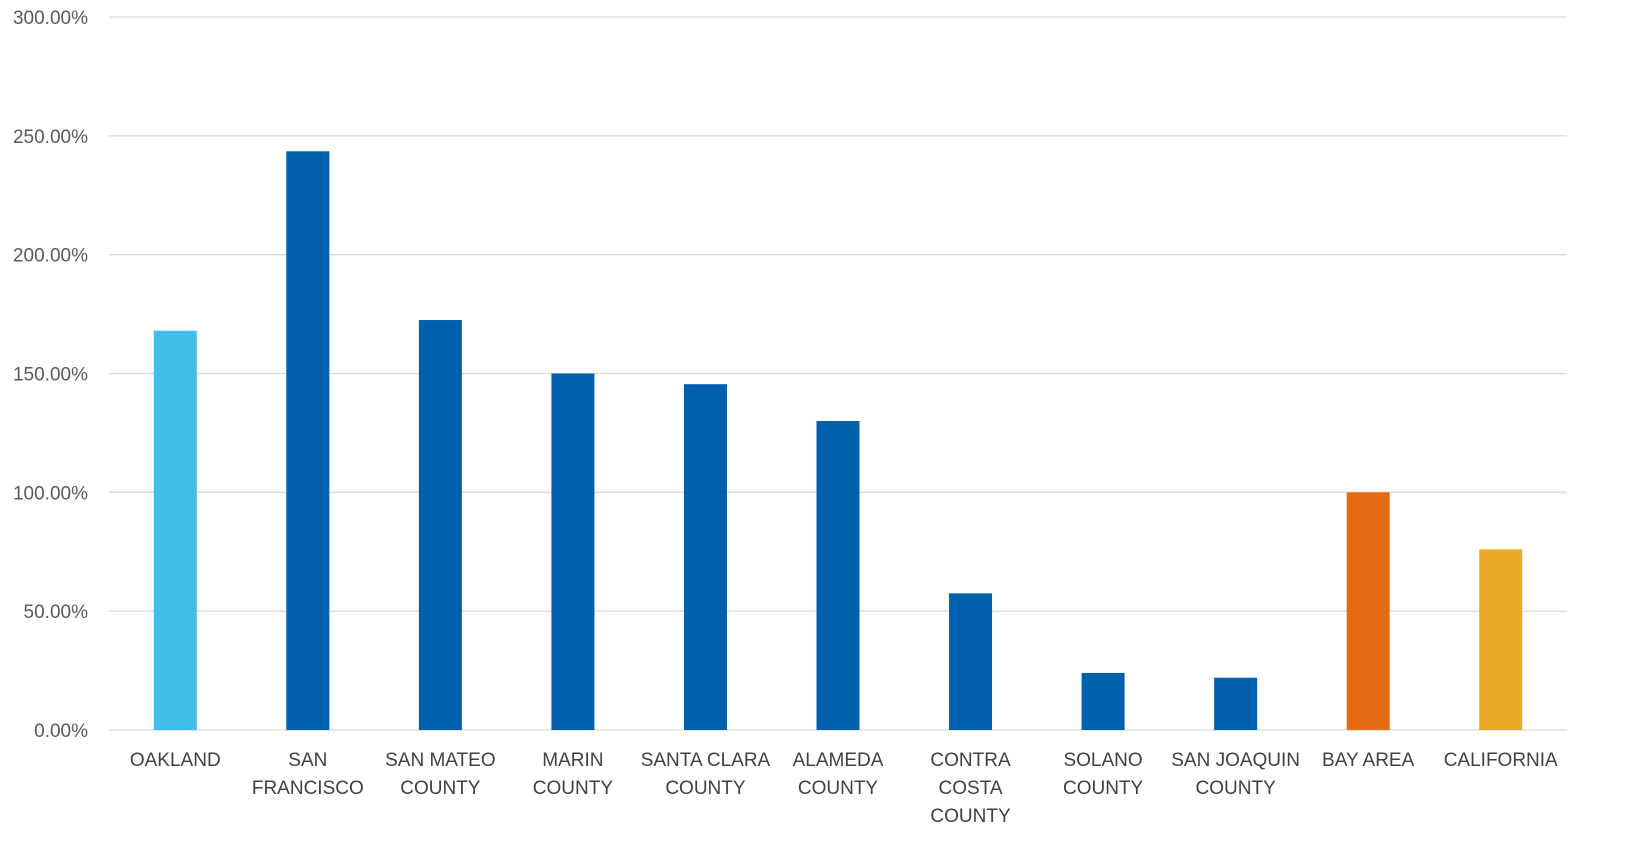 The image size is (1643, 863). What do you see at coordinates (1102, 760) in the screenshot?
I see `x-category-label: SOLANO` at bounding box center [1102, 760].